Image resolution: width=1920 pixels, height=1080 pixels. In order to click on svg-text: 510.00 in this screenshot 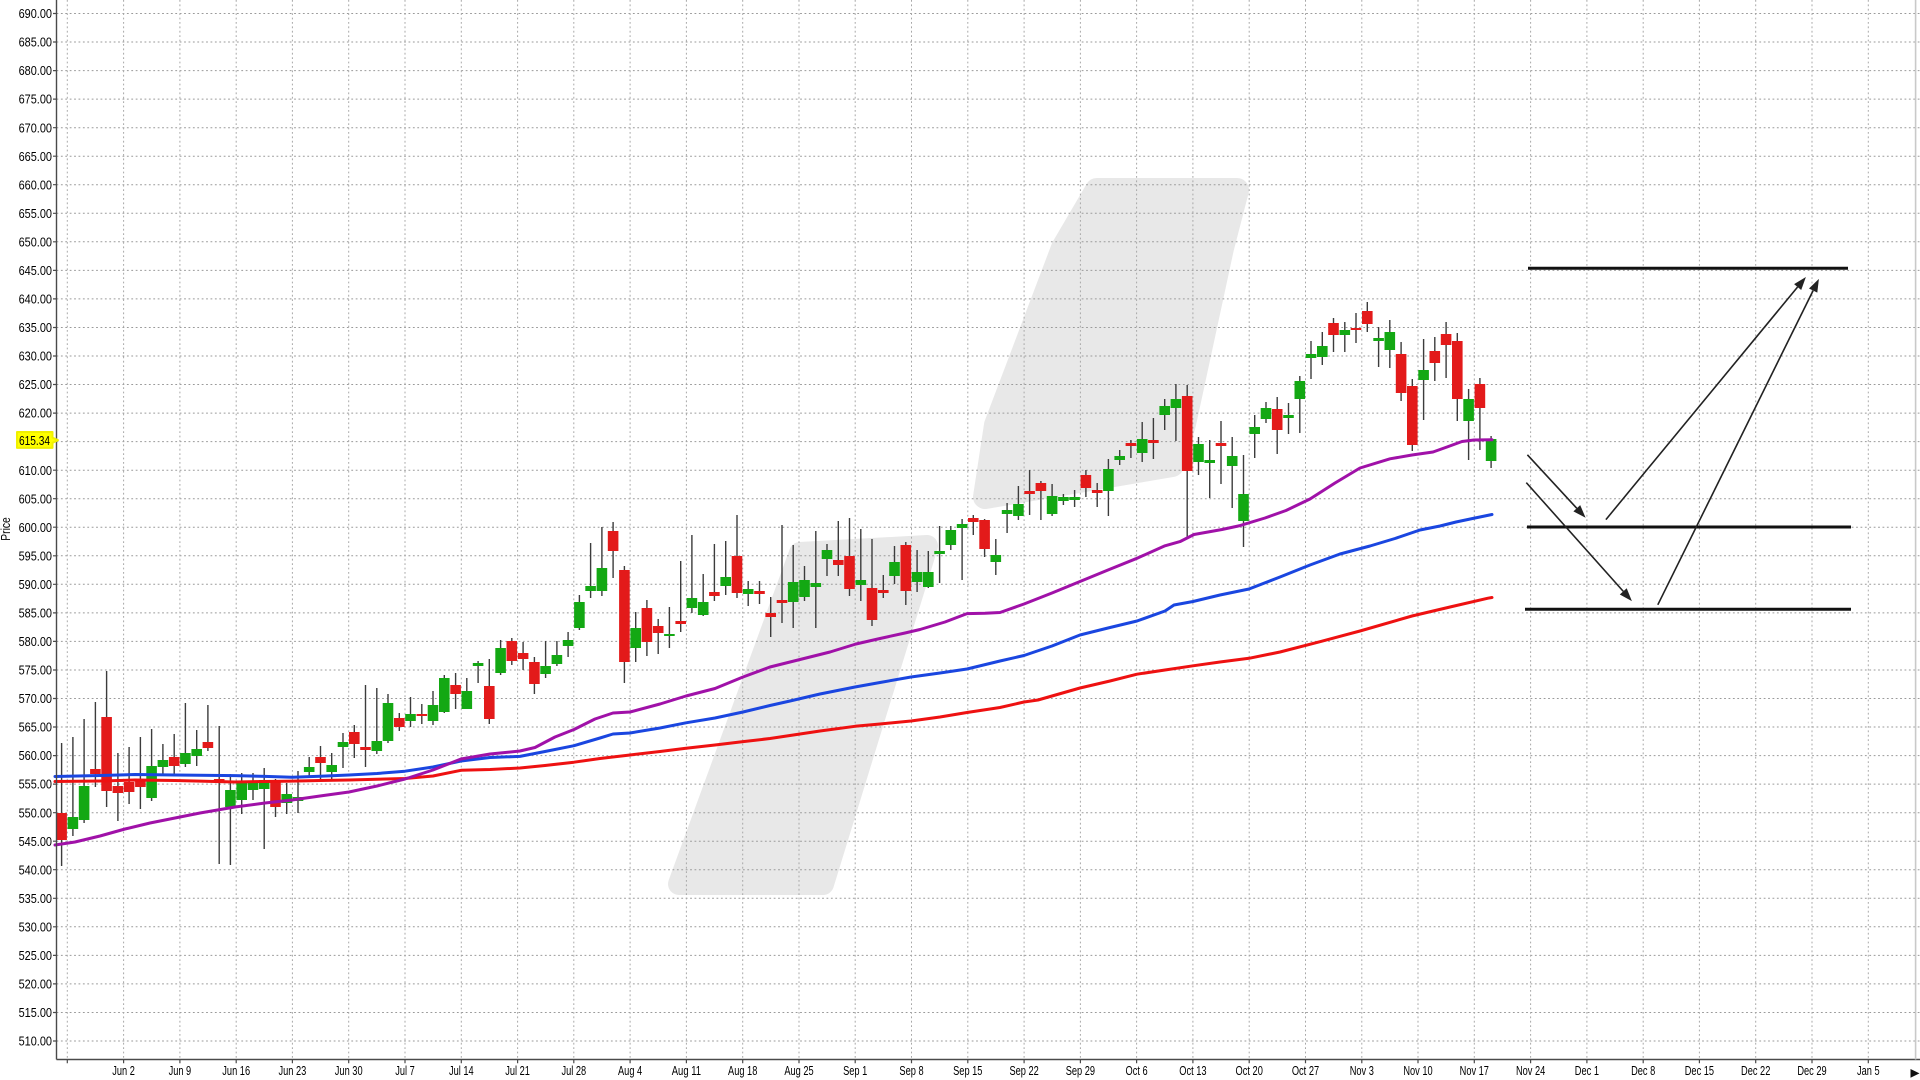, I will do `click(35, 1042)`.